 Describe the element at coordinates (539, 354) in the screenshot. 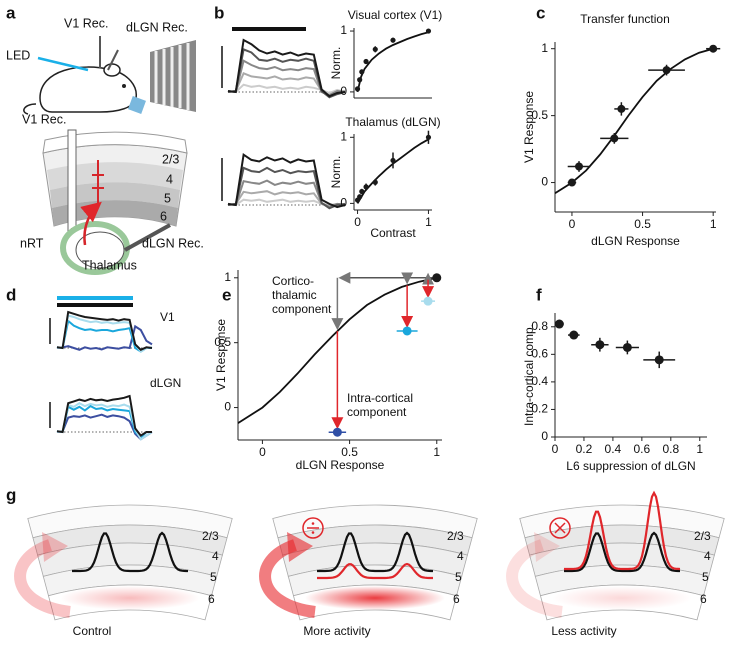

I see `y-tick-label: 0.6` at that location.